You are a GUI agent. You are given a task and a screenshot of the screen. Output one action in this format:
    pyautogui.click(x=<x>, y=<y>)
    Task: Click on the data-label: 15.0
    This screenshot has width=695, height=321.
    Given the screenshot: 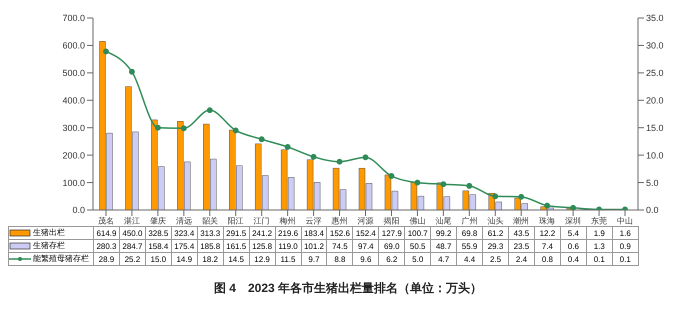 What is the action you would take?
    pyautogui.click(x=158, y=259)
    